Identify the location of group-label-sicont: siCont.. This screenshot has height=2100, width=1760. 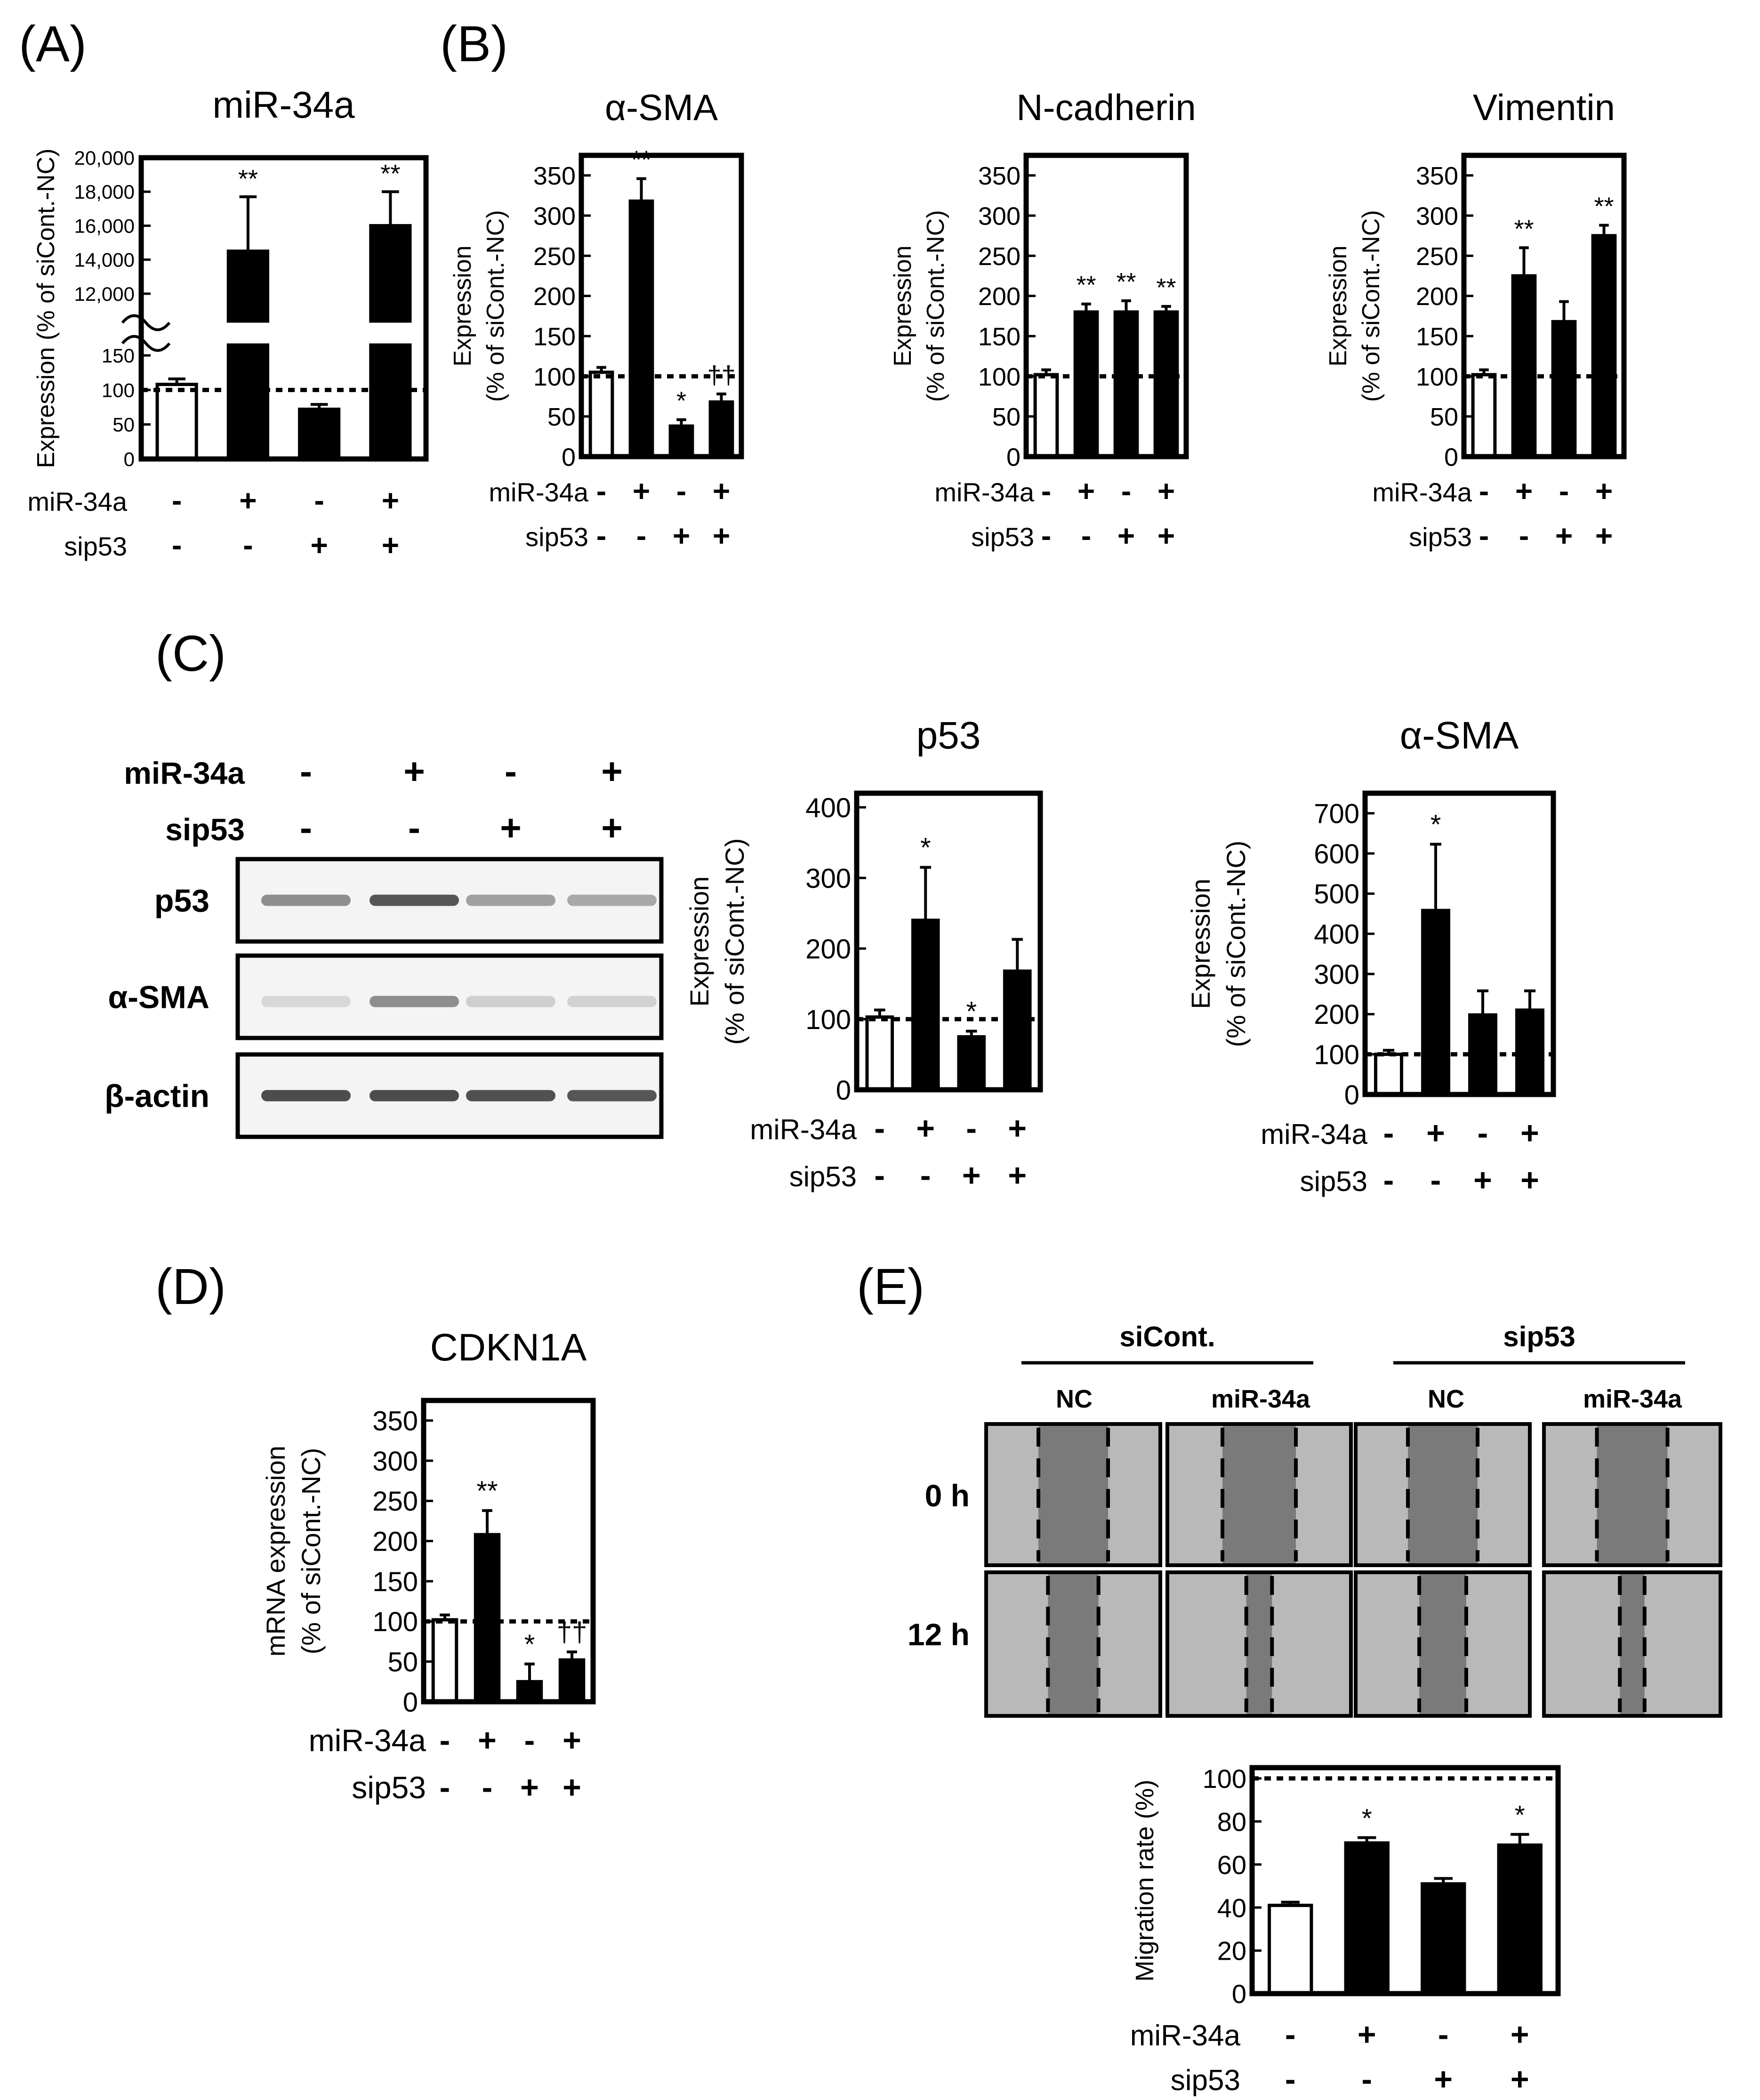
(1167, 1336).